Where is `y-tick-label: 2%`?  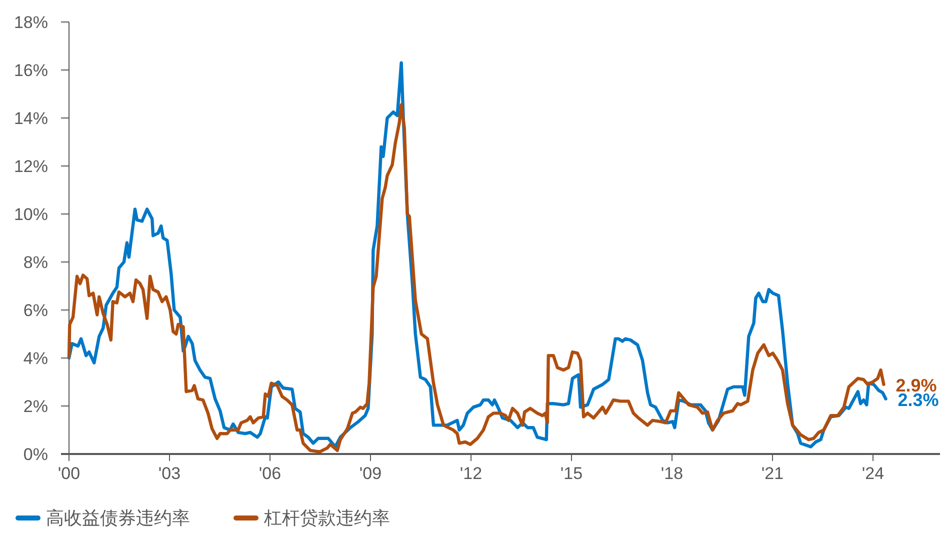
y-tick-label: 2% is located at coordinates (35, 406).